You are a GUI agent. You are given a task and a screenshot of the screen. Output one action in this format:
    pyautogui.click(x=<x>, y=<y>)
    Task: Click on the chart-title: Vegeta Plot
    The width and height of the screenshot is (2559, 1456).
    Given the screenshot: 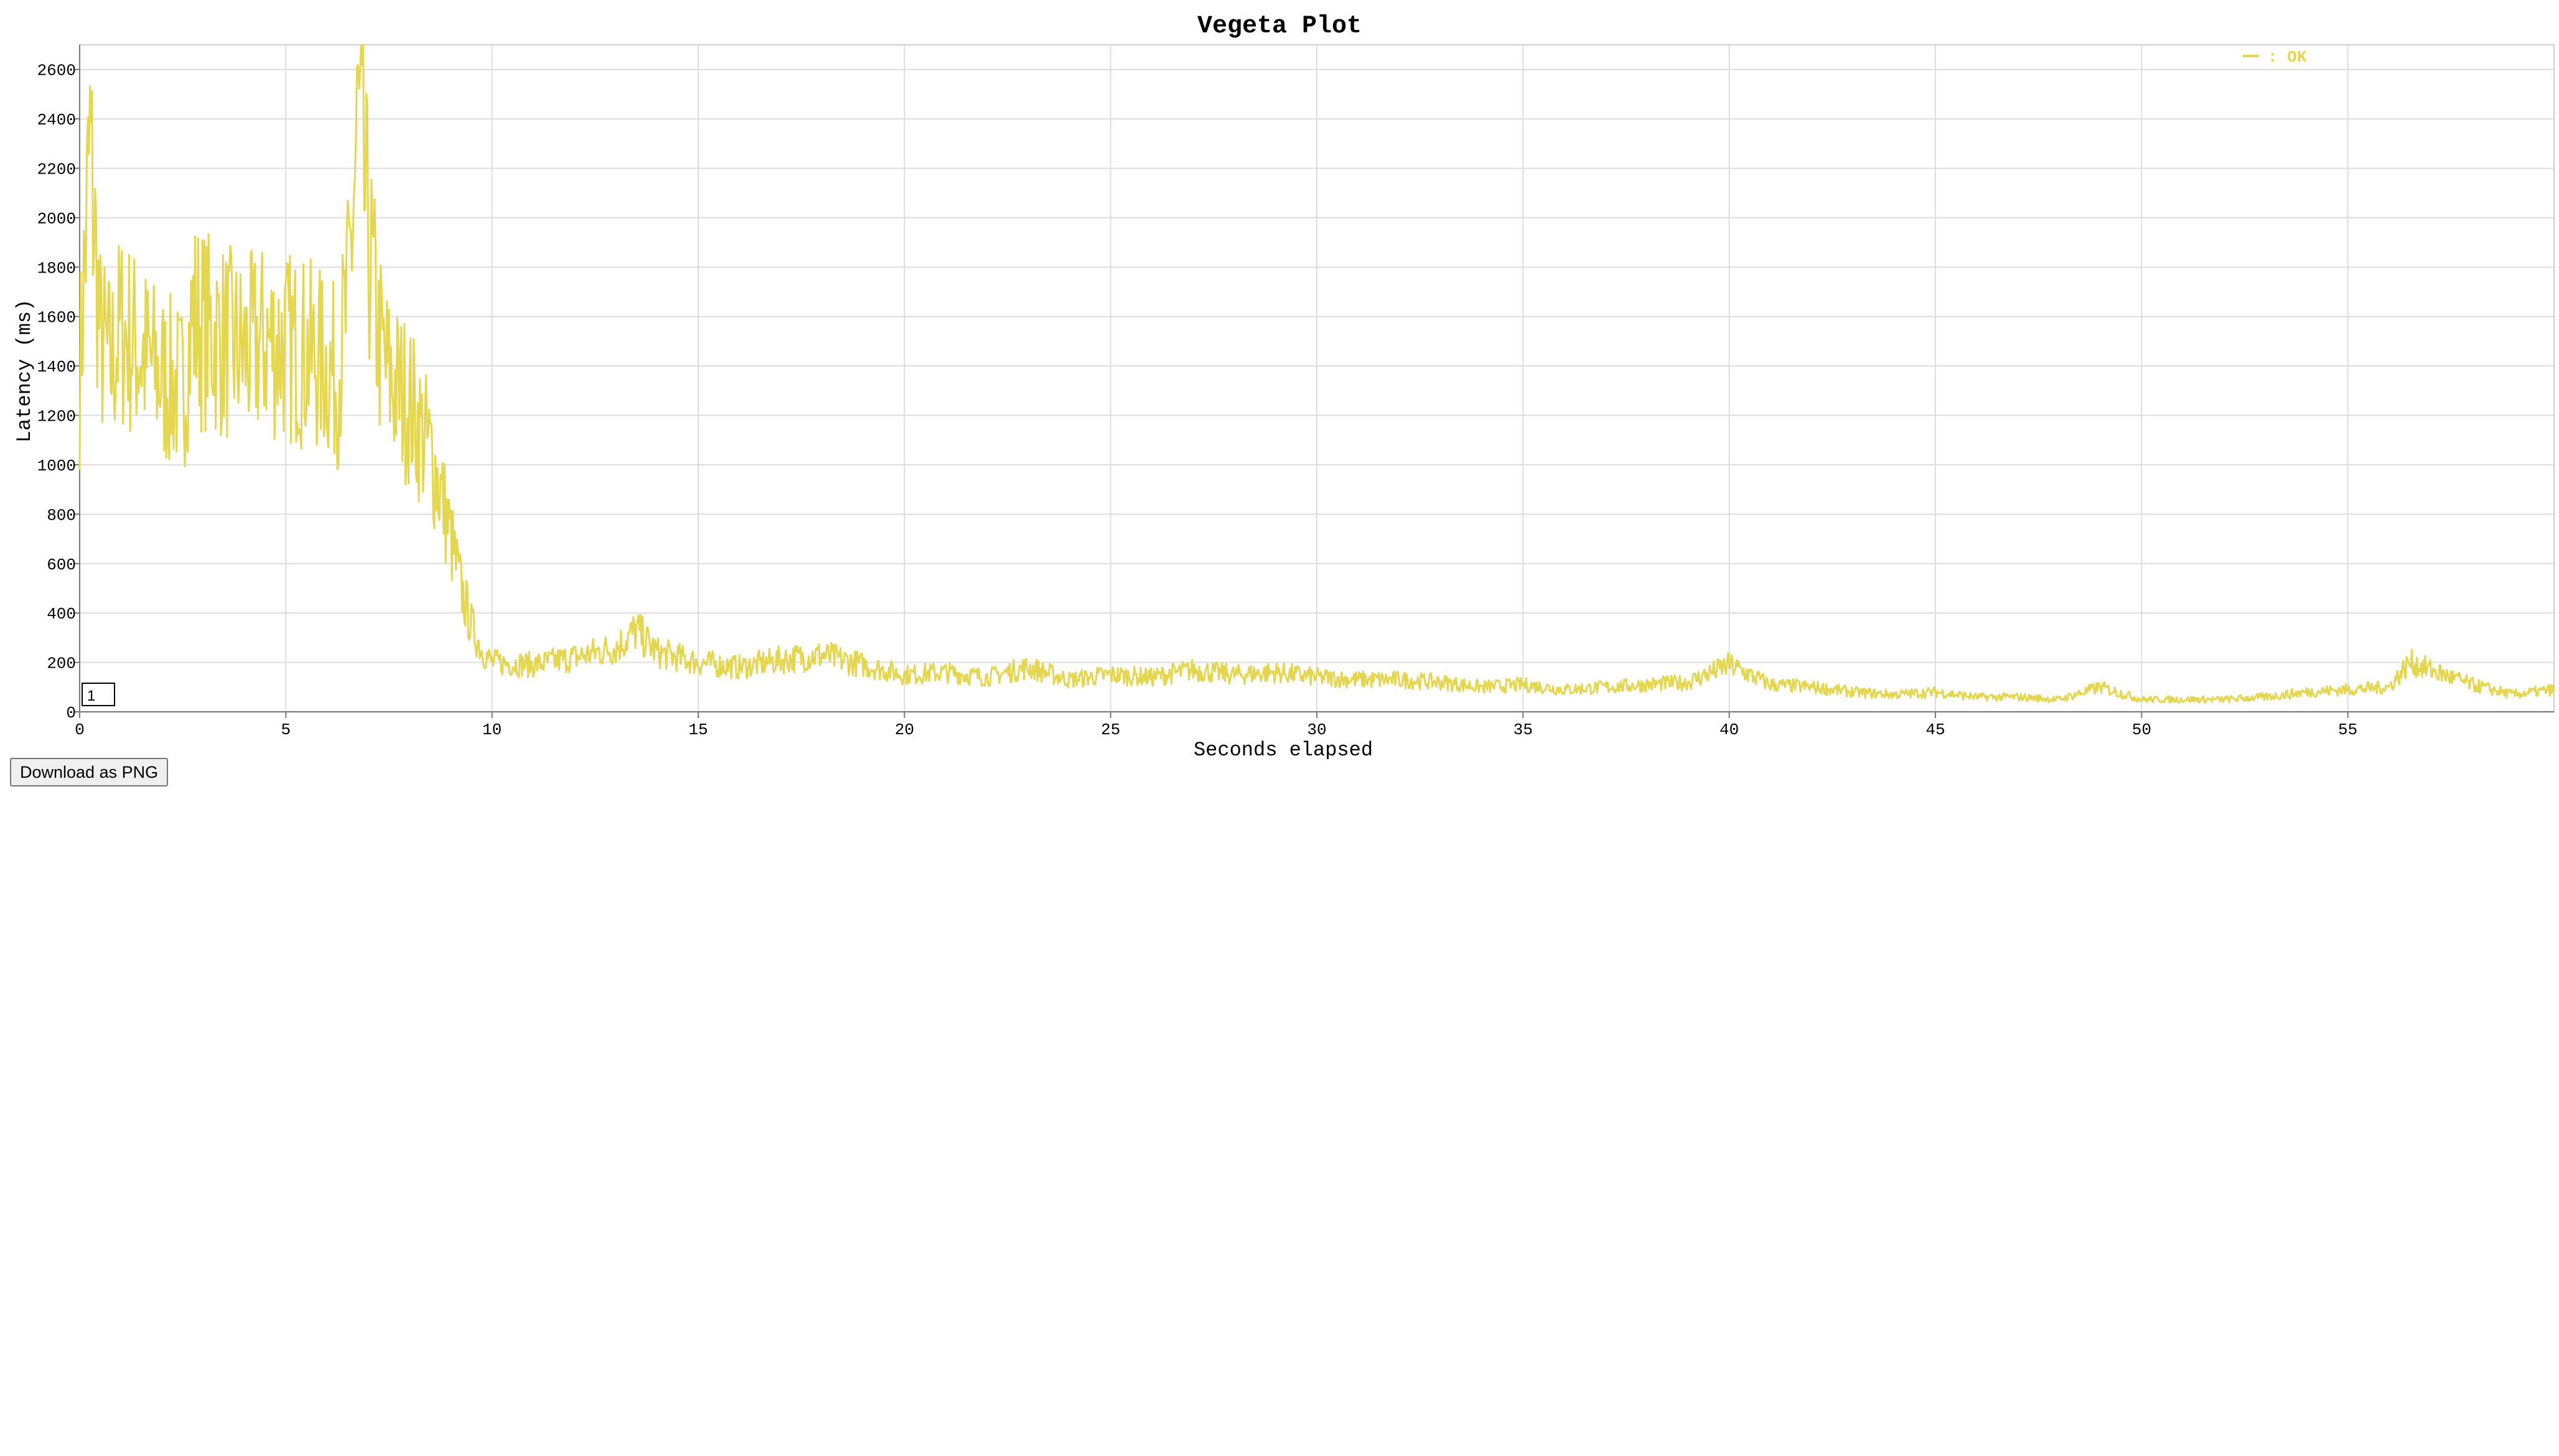 What is the action you would take?
    pyautogui.click(x=1279, y=26)
    